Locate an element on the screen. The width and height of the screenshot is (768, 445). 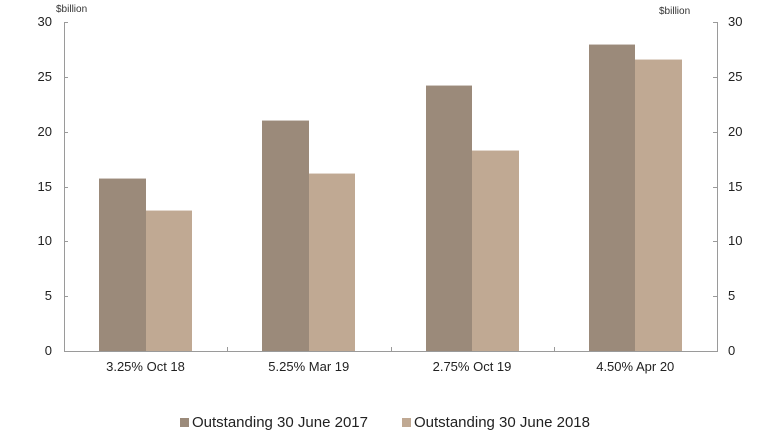
category-label: 2.75% Oct 19 is located at coordinates (472, 366).